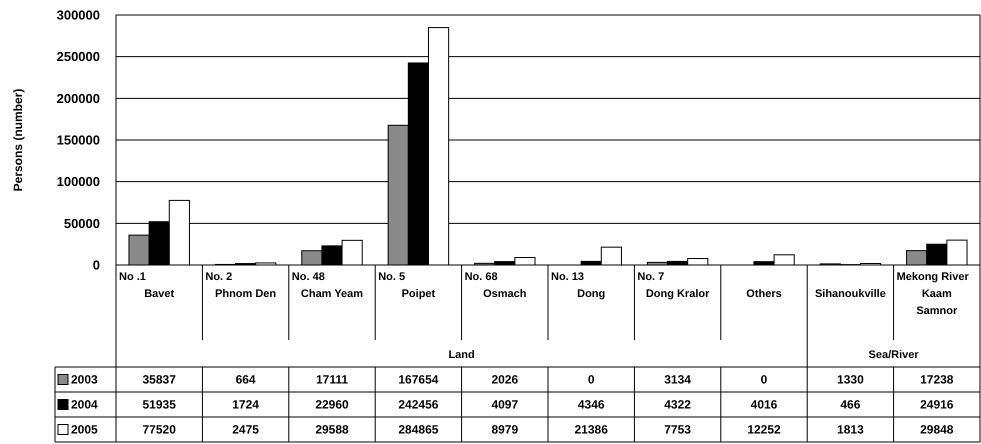 Image resolution: width=981 pixels, height=444 pixels. I want to click on y-tick-label: 100000, so click(78, 182).